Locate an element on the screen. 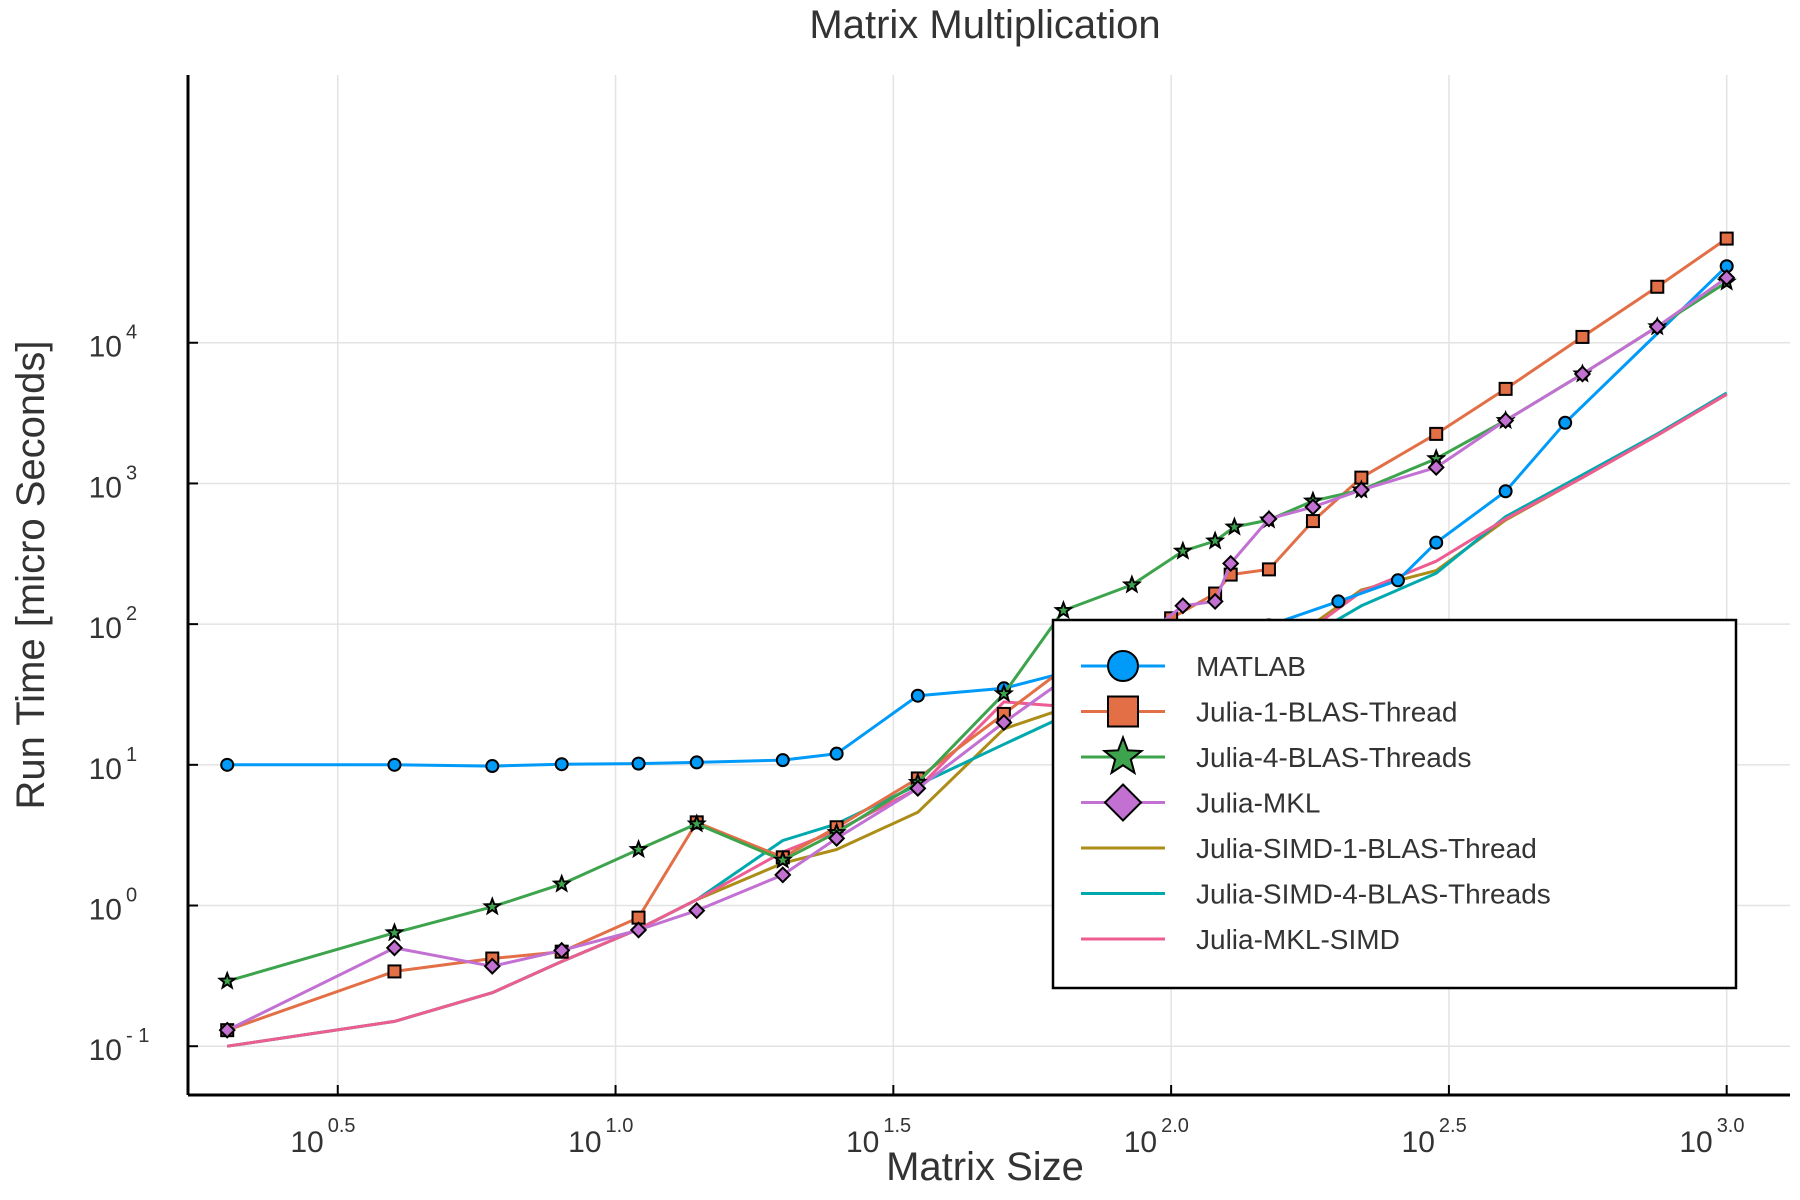 This screenshot has width=1800, height=1200. x-tick-label: 10 2.0 is located at coordinates (1156, 1137).